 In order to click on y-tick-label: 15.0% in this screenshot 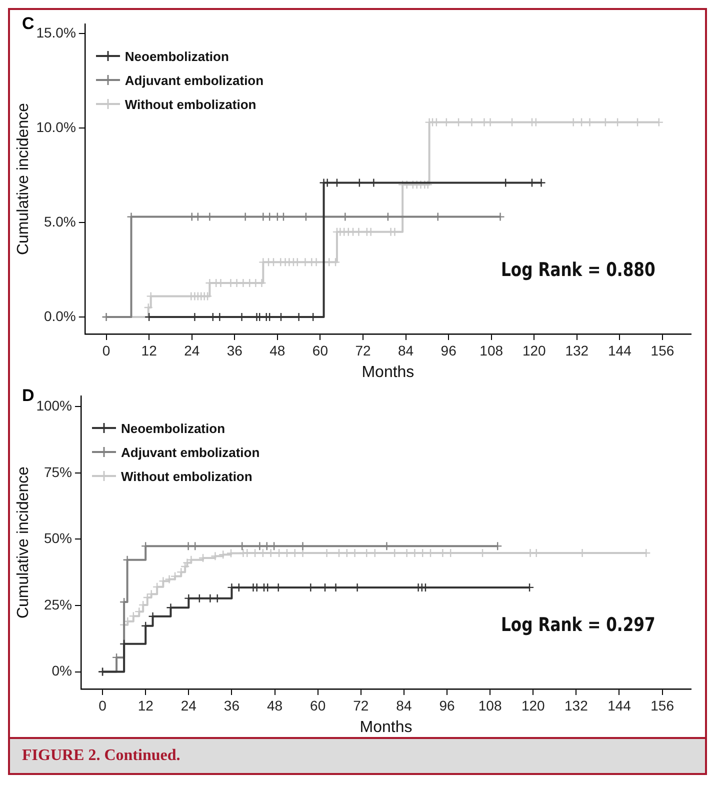, I will do `click(56, 32)`.